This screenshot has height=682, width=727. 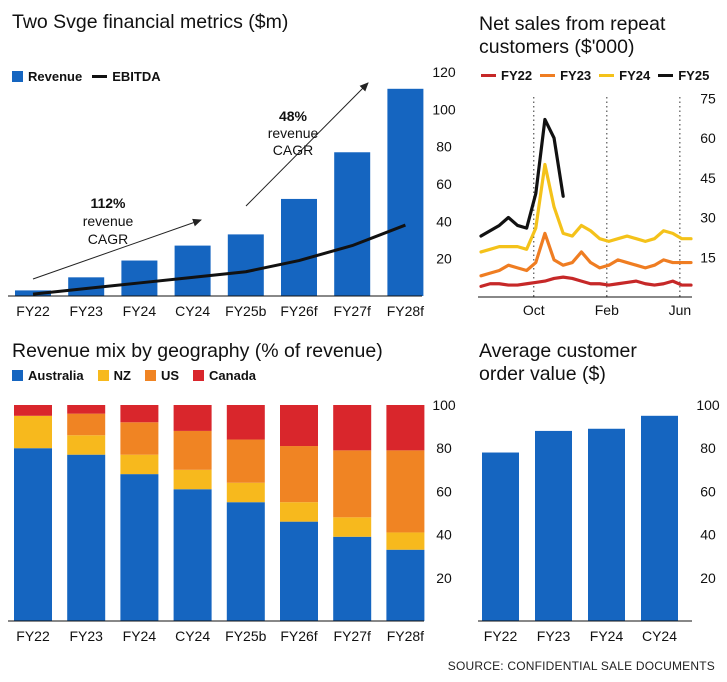 I want to click on ebitda-line, so click(x=219, y=259).